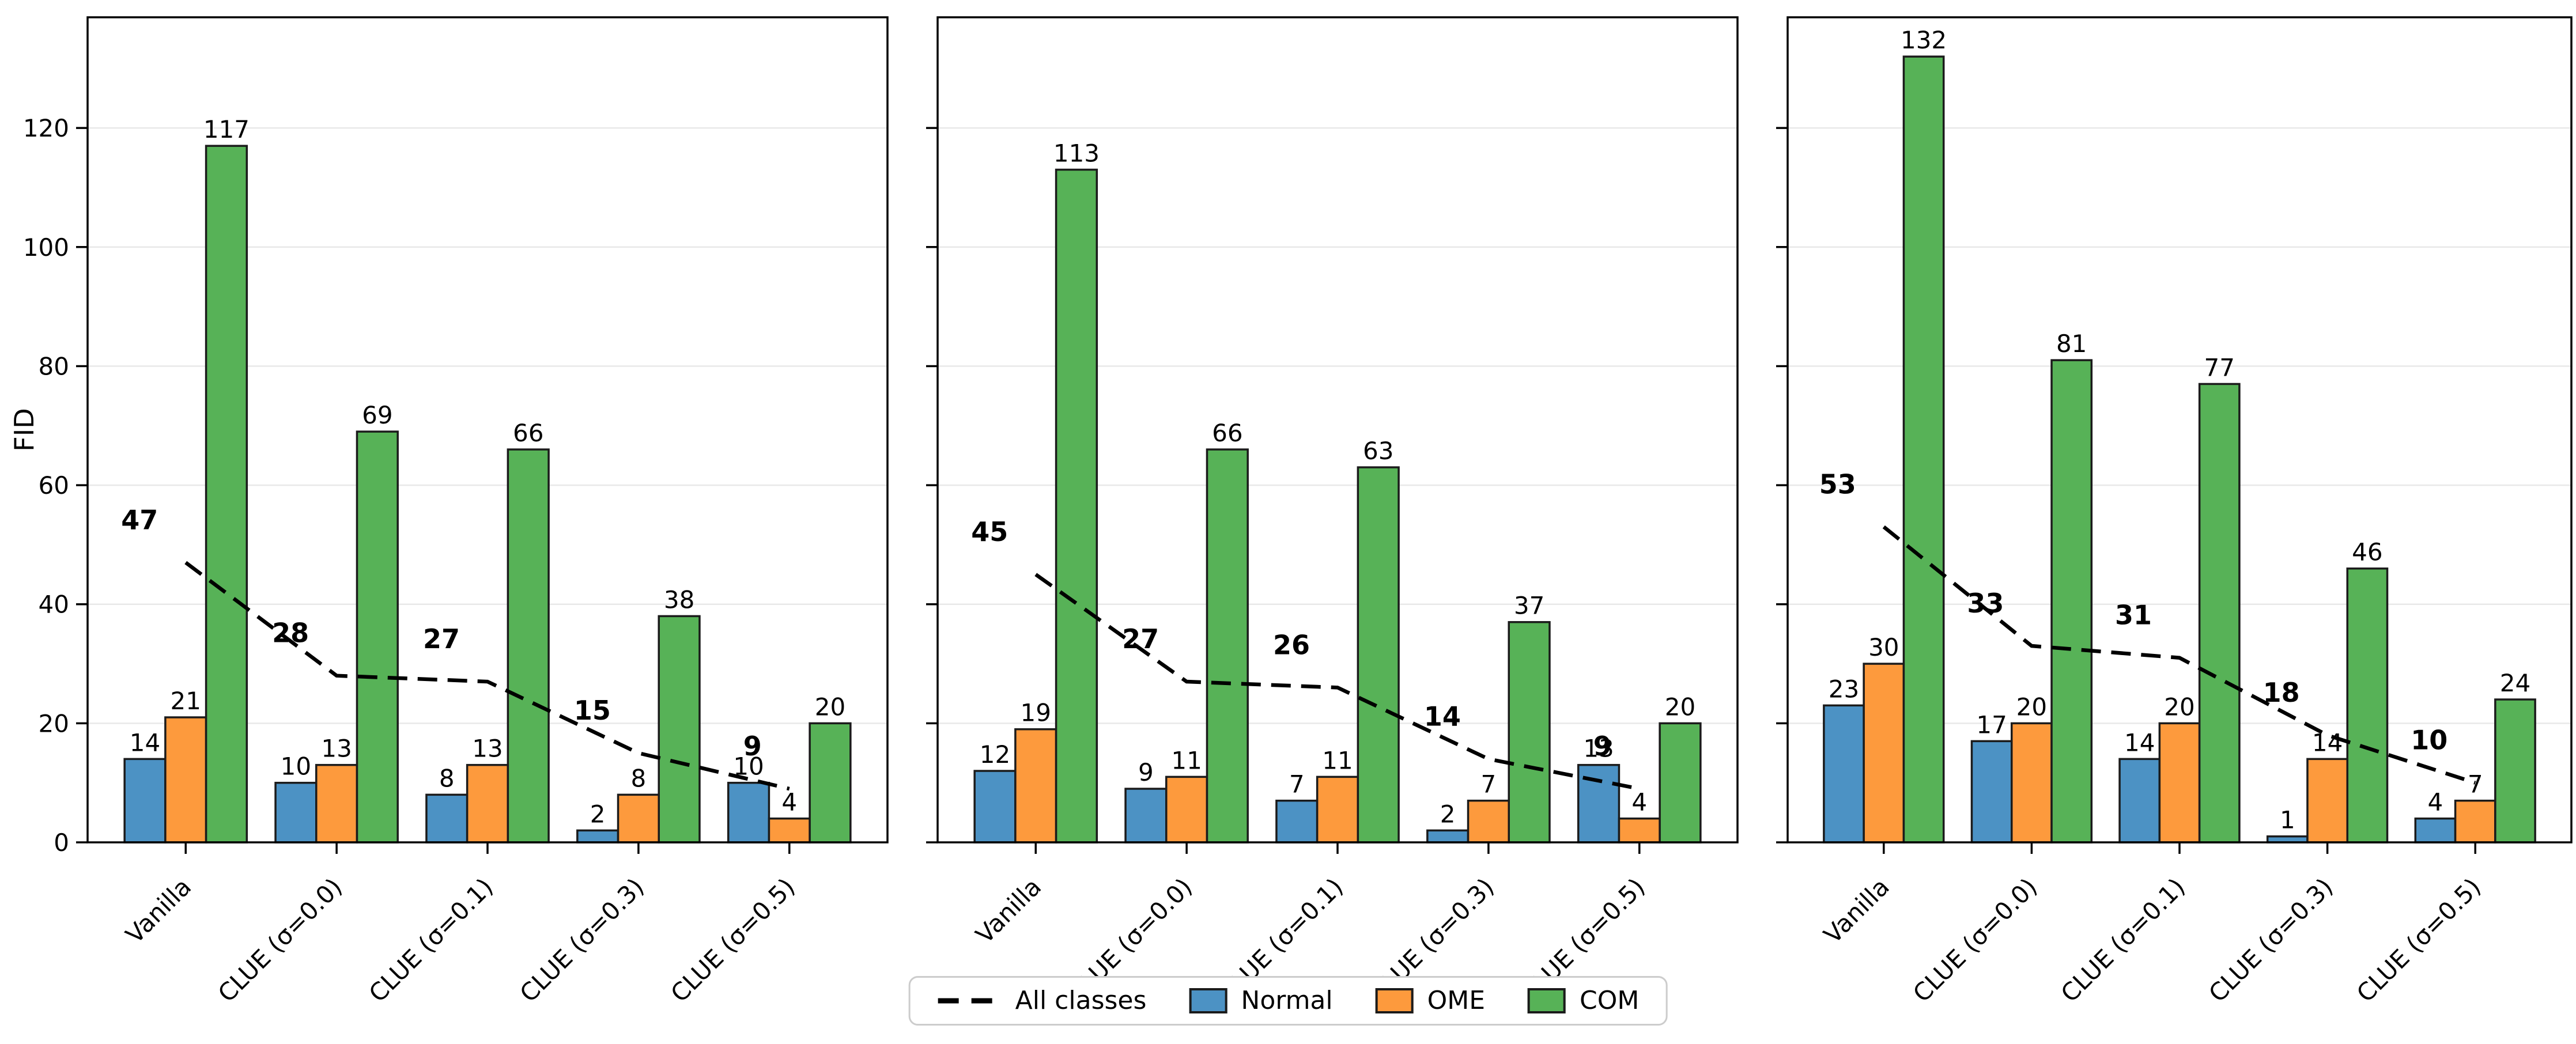 The width and height of the screenshot is (2576, 1044). Describe the element at coordinates (990, 531) in the screenshot. I see `line-value-label: 45` at that location.